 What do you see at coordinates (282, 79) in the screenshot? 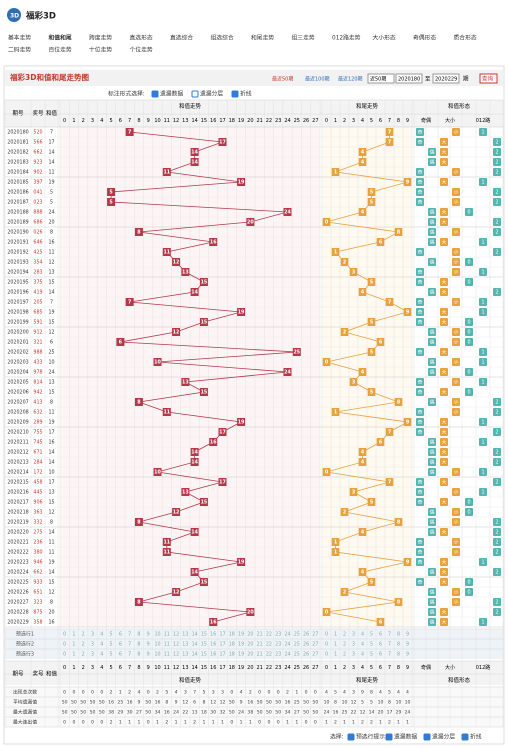
I see `range-link: 最近50期` at bounding box center [282, 79].